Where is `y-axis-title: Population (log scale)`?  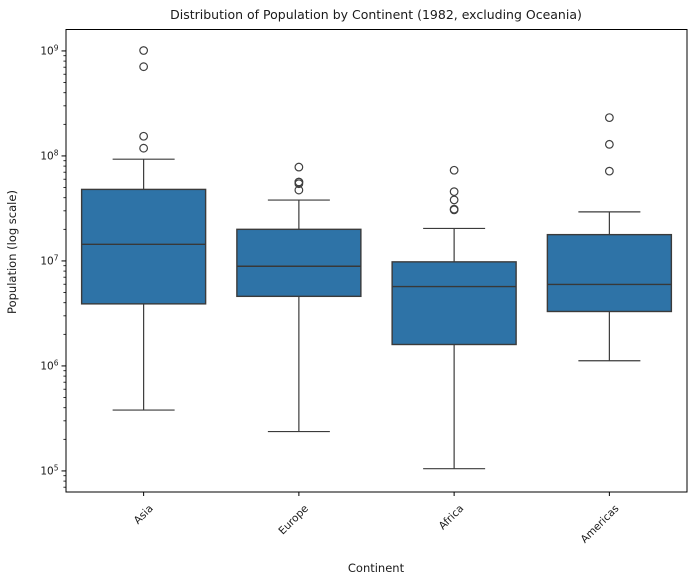 y-axis-title: Population (log scale) is located at coordinates (12, 252).